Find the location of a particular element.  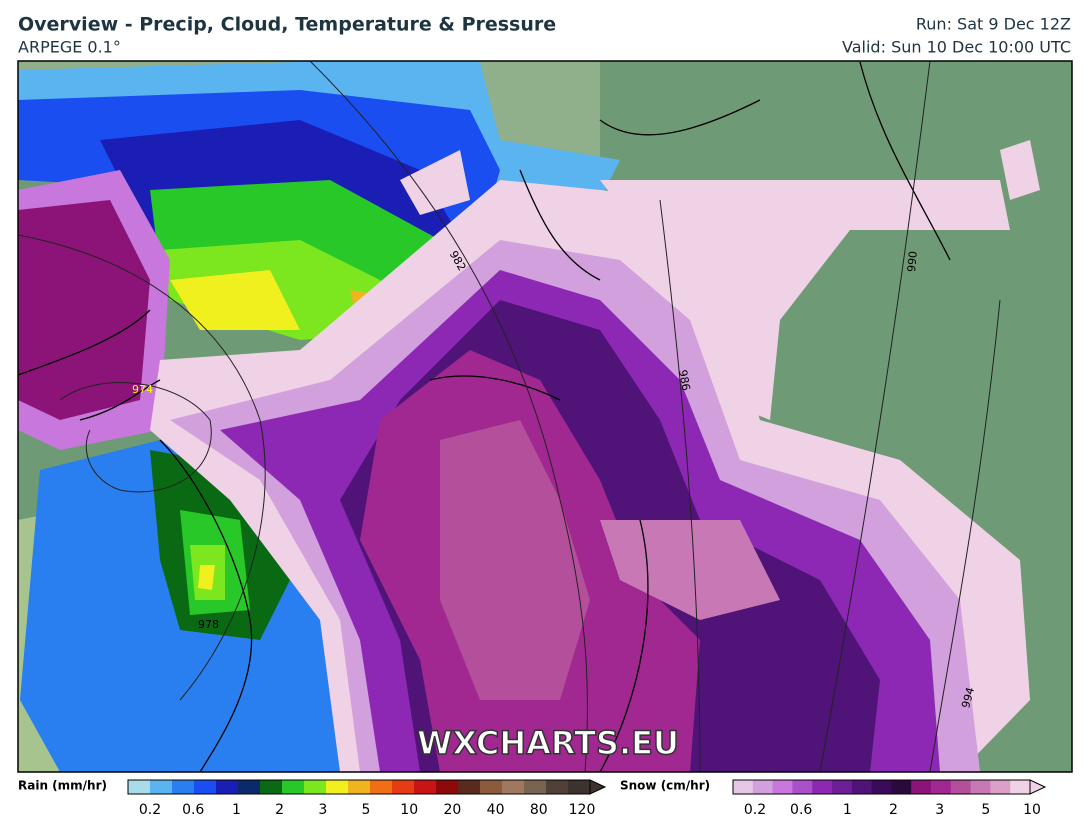

valid: Valid: Sun 10 Dec 10:00 UTC is located at coordinates (956, 47).